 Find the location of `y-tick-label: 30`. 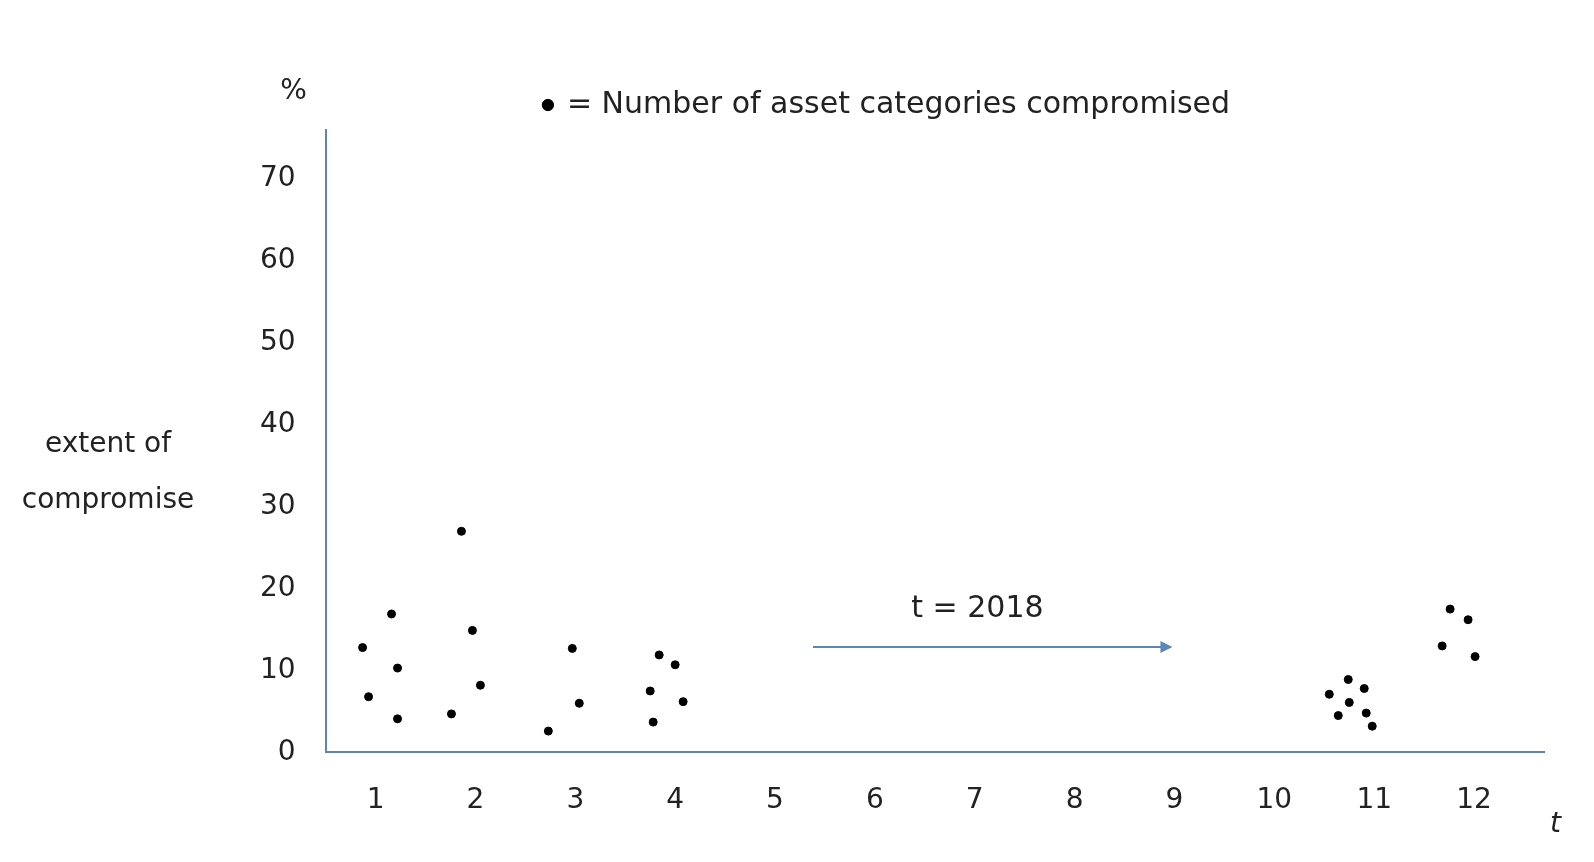

y-tick-label: 30 is located at coordinates (277, 504).